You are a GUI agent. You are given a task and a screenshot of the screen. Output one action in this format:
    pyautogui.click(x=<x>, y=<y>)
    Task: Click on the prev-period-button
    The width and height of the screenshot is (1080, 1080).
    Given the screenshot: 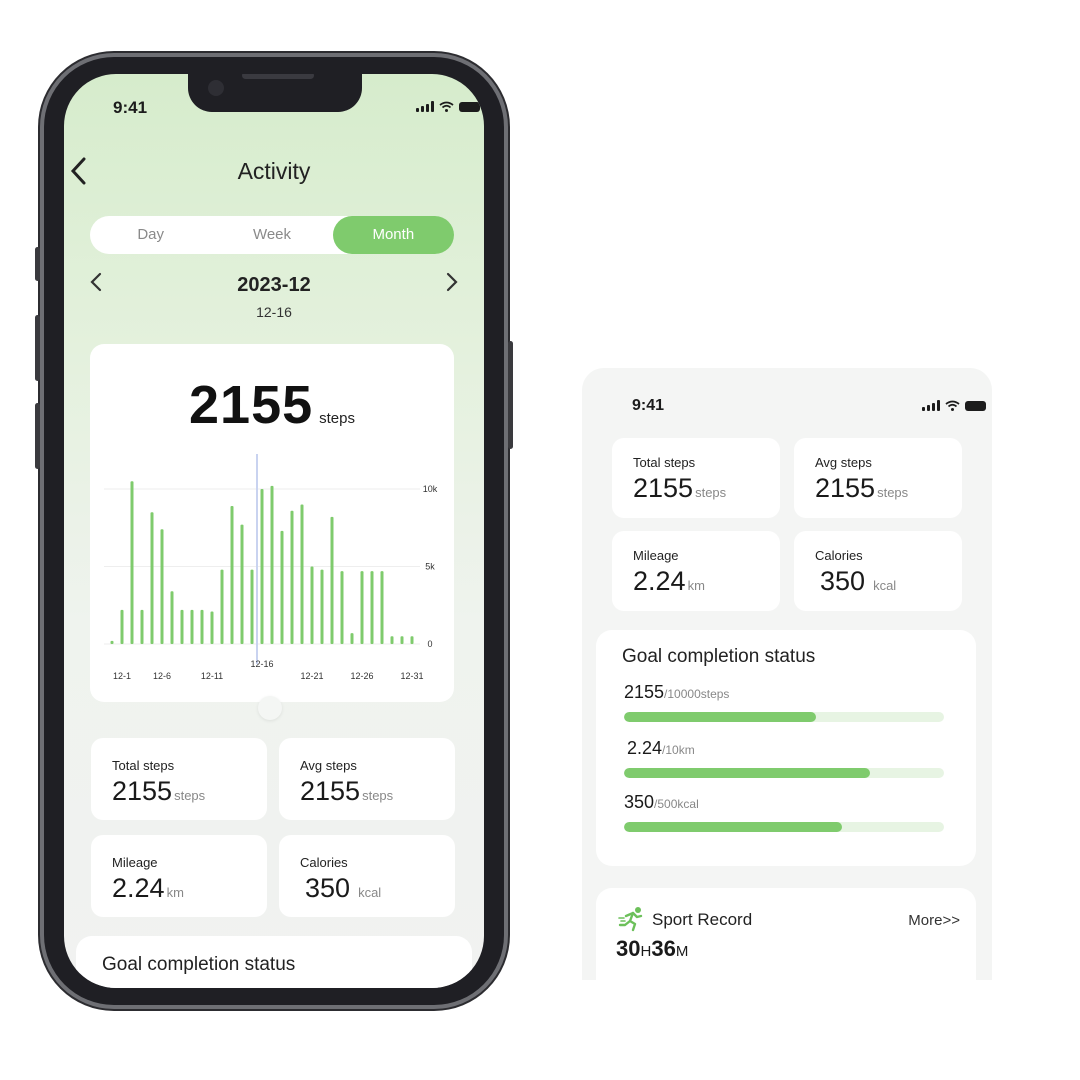 What is the action you would take?
    pyautogui.click(x=96, y=285)
    